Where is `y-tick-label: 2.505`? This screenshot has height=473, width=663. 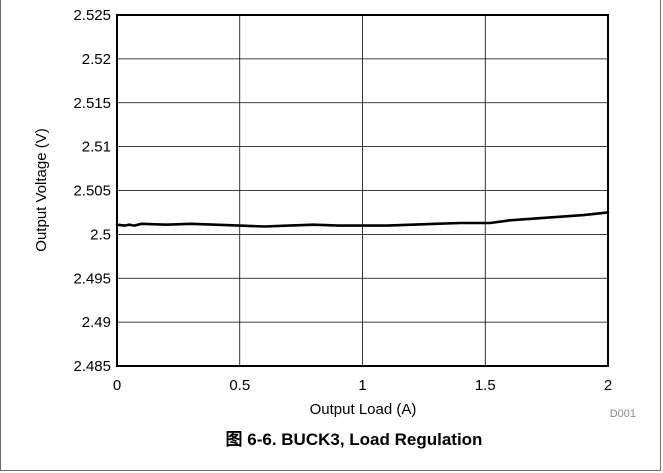
y-tick-label: 2.505 is located at coordinates (92, 191).